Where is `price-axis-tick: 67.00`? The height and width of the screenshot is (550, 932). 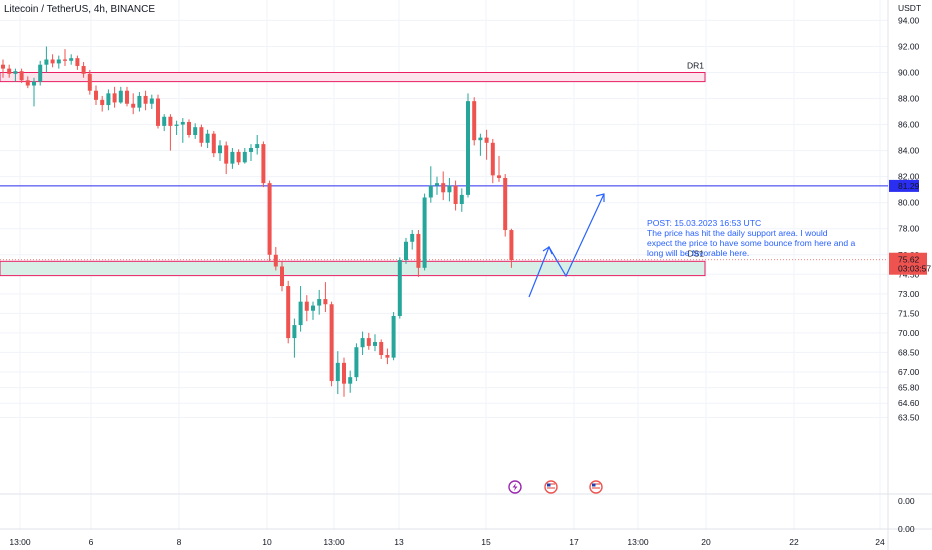
price-axis-tick: 67.00 is located at coordinates (909, 372).